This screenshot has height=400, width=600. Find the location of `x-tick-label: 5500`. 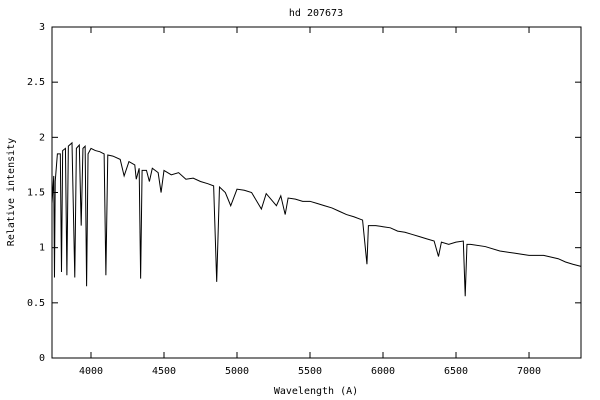

x-tick-label: 5500 is located at coordinates (310, 371).